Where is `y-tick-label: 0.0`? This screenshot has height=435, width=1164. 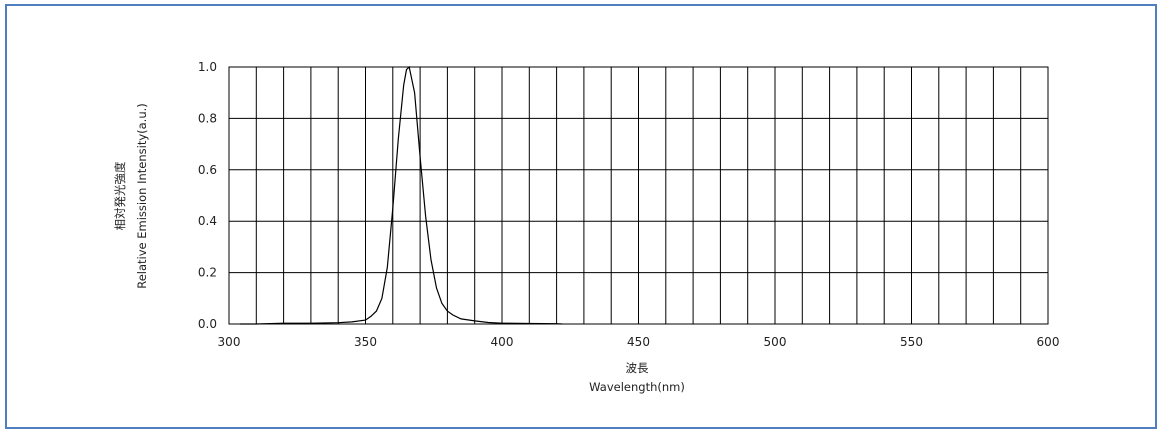 y-tick-label: 0.0 is located at coordinates (207, 324).